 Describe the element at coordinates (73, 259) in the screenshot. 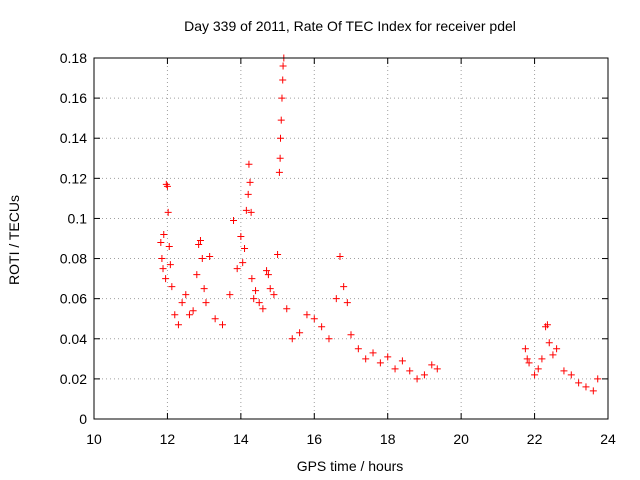

I see `y-tick-label: 0.08` at that location.